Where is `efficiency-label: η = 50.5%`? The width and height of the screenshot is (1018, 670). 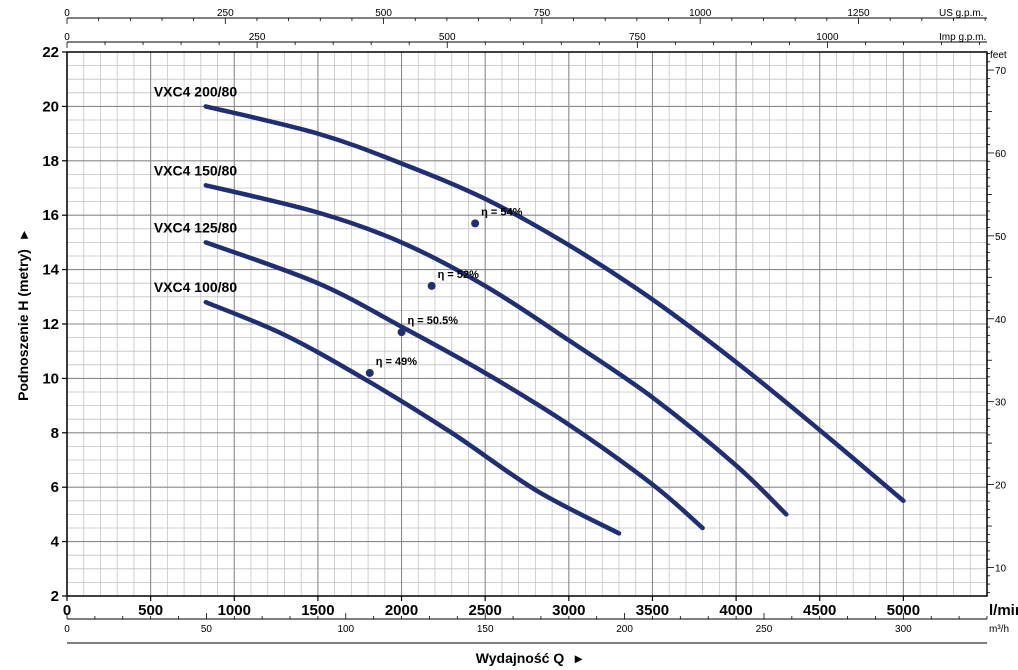 efficiency-label: η = 50.5% is located at coordinates (433, 321).